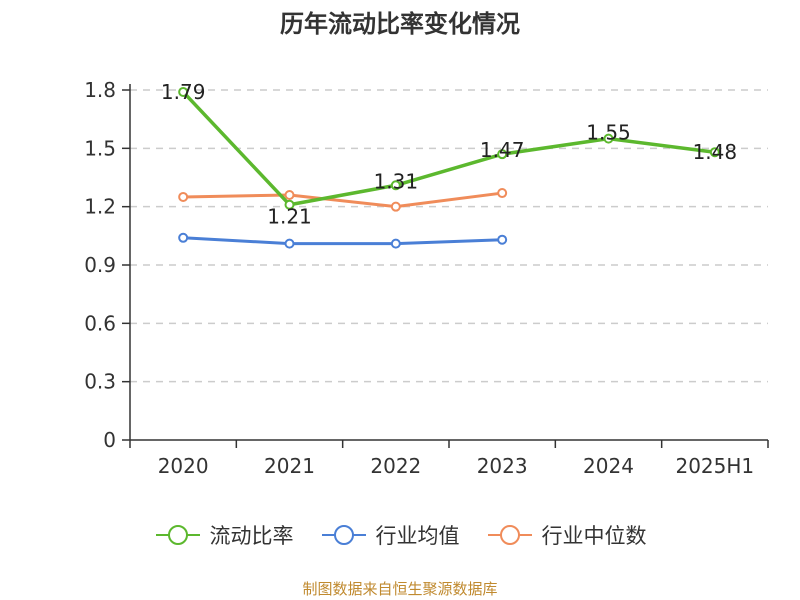  I want to click on legend-label: 流动比率, so click(251, 536).